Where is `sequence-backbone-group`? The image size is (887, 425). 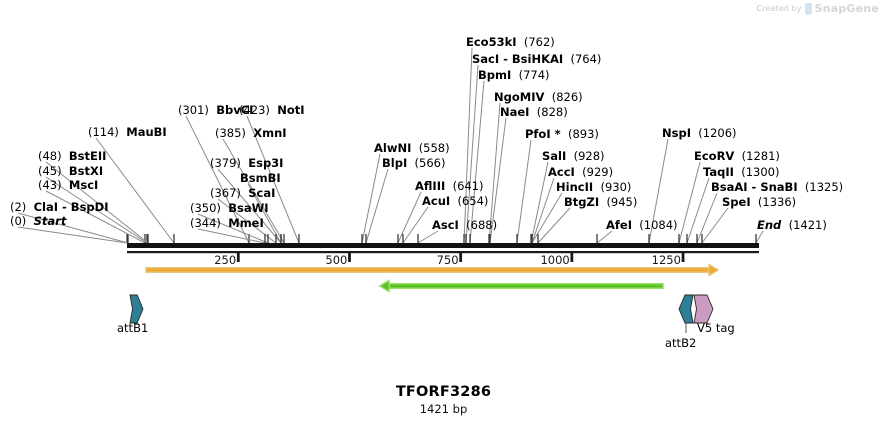
sequence-backbone-group is located at coordinates (443, 245).